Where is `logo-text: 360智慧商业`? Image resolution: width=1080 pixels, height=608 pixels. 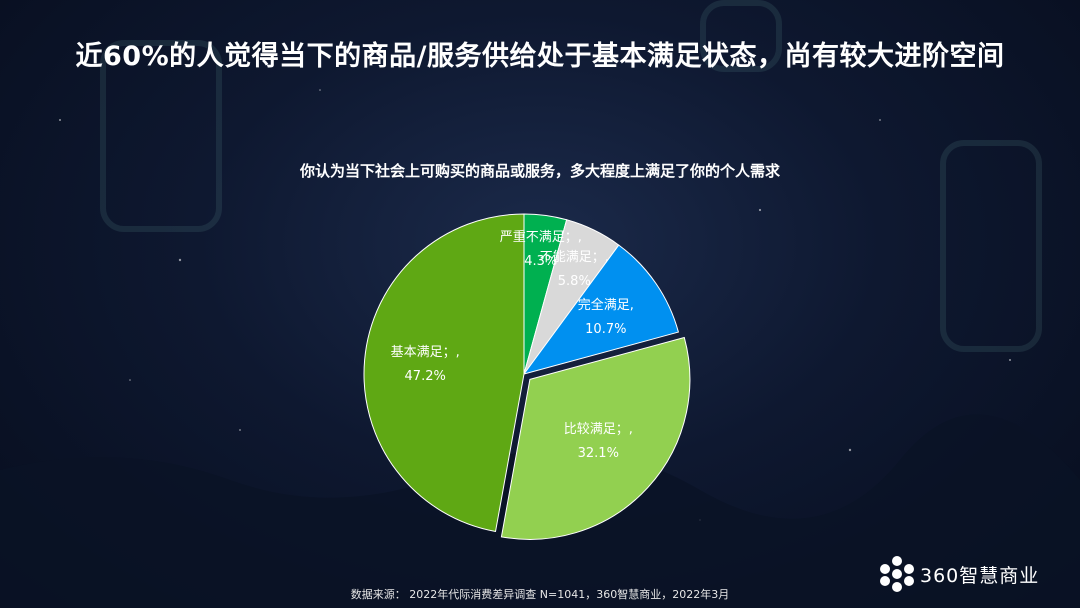
logo-text: 360智慧商业 is located at coordinates (980, 575).